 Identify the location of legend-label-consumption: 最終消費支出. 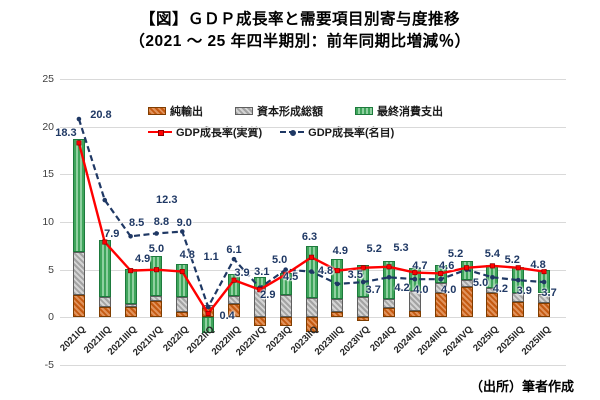
(410, 112).